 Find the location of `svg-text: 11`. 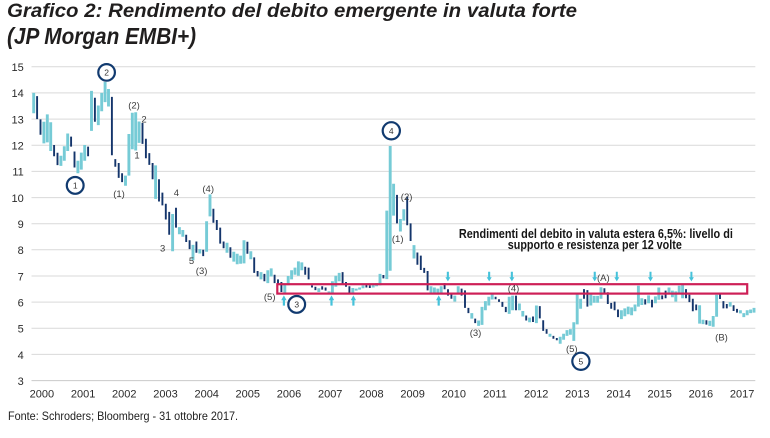

svg-text: 11 is located at coordinates (17, 173).